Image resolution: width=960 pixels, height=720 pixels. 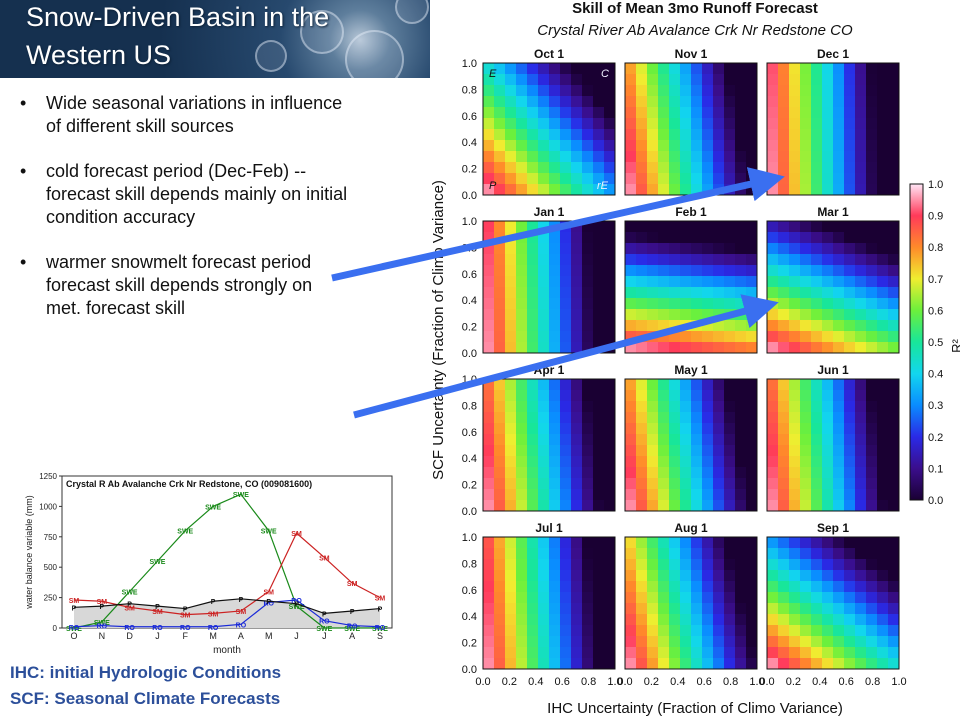 What do you see at coordinates (935, 375) in the screenshot?
I see `colorbar-tick-label: 0.4` at bounding box center [935, 375].